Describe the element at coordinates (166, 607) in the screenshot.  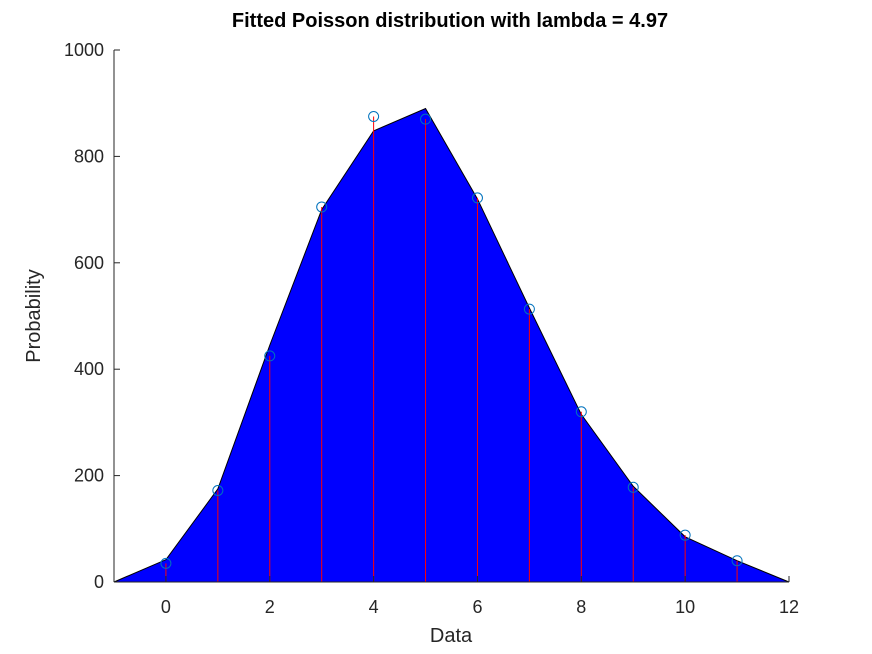
I see `x-tick-label: 0` at that location.